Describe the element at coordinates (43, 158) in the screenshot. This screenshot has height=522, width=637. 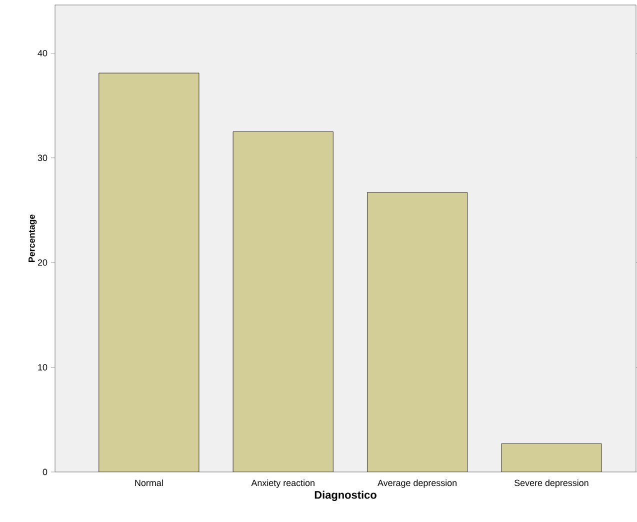
I see `y-tick-label: 30` at that location.